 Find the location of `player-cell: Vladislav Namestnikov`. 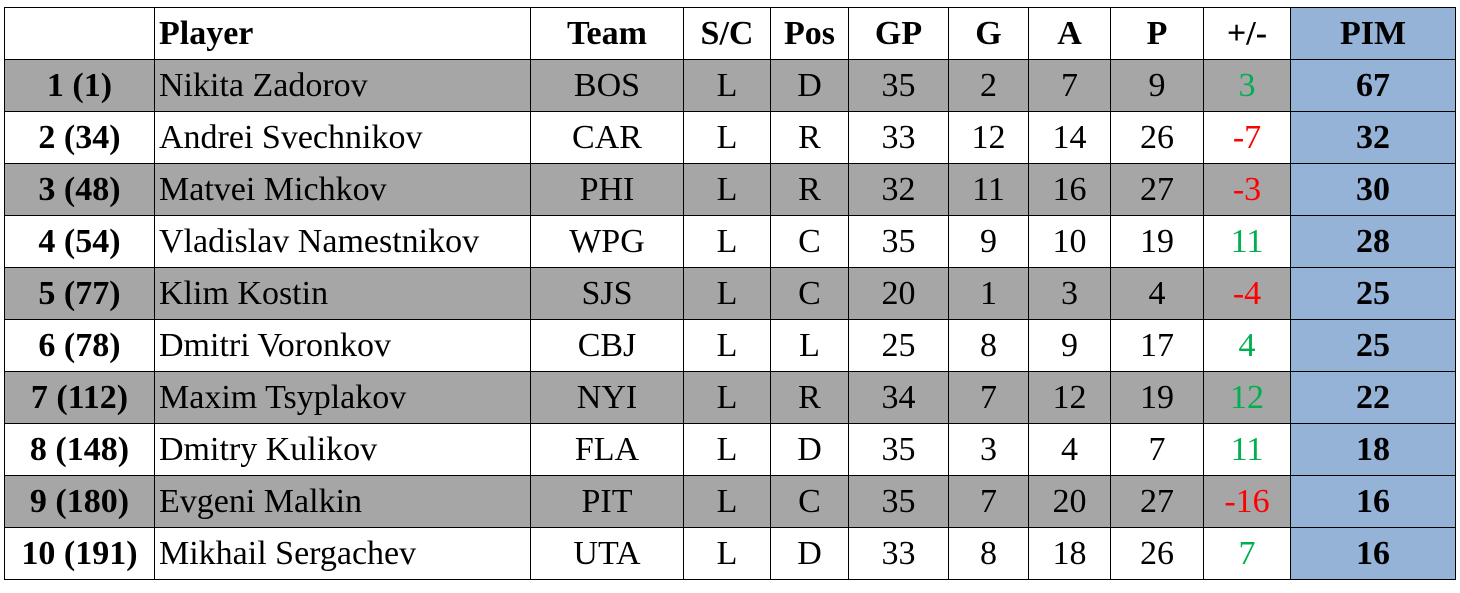

player-cell: Vladislav Namestnikov is located at coordinates (342, 241).